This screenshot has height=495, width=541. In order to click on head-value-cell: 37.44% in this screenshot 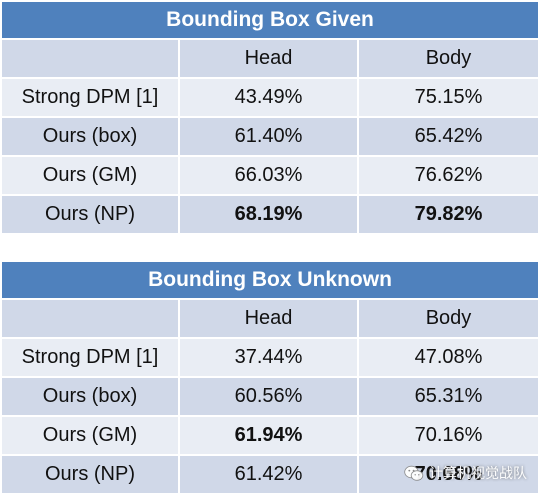, I will do `click(269, 358)`.